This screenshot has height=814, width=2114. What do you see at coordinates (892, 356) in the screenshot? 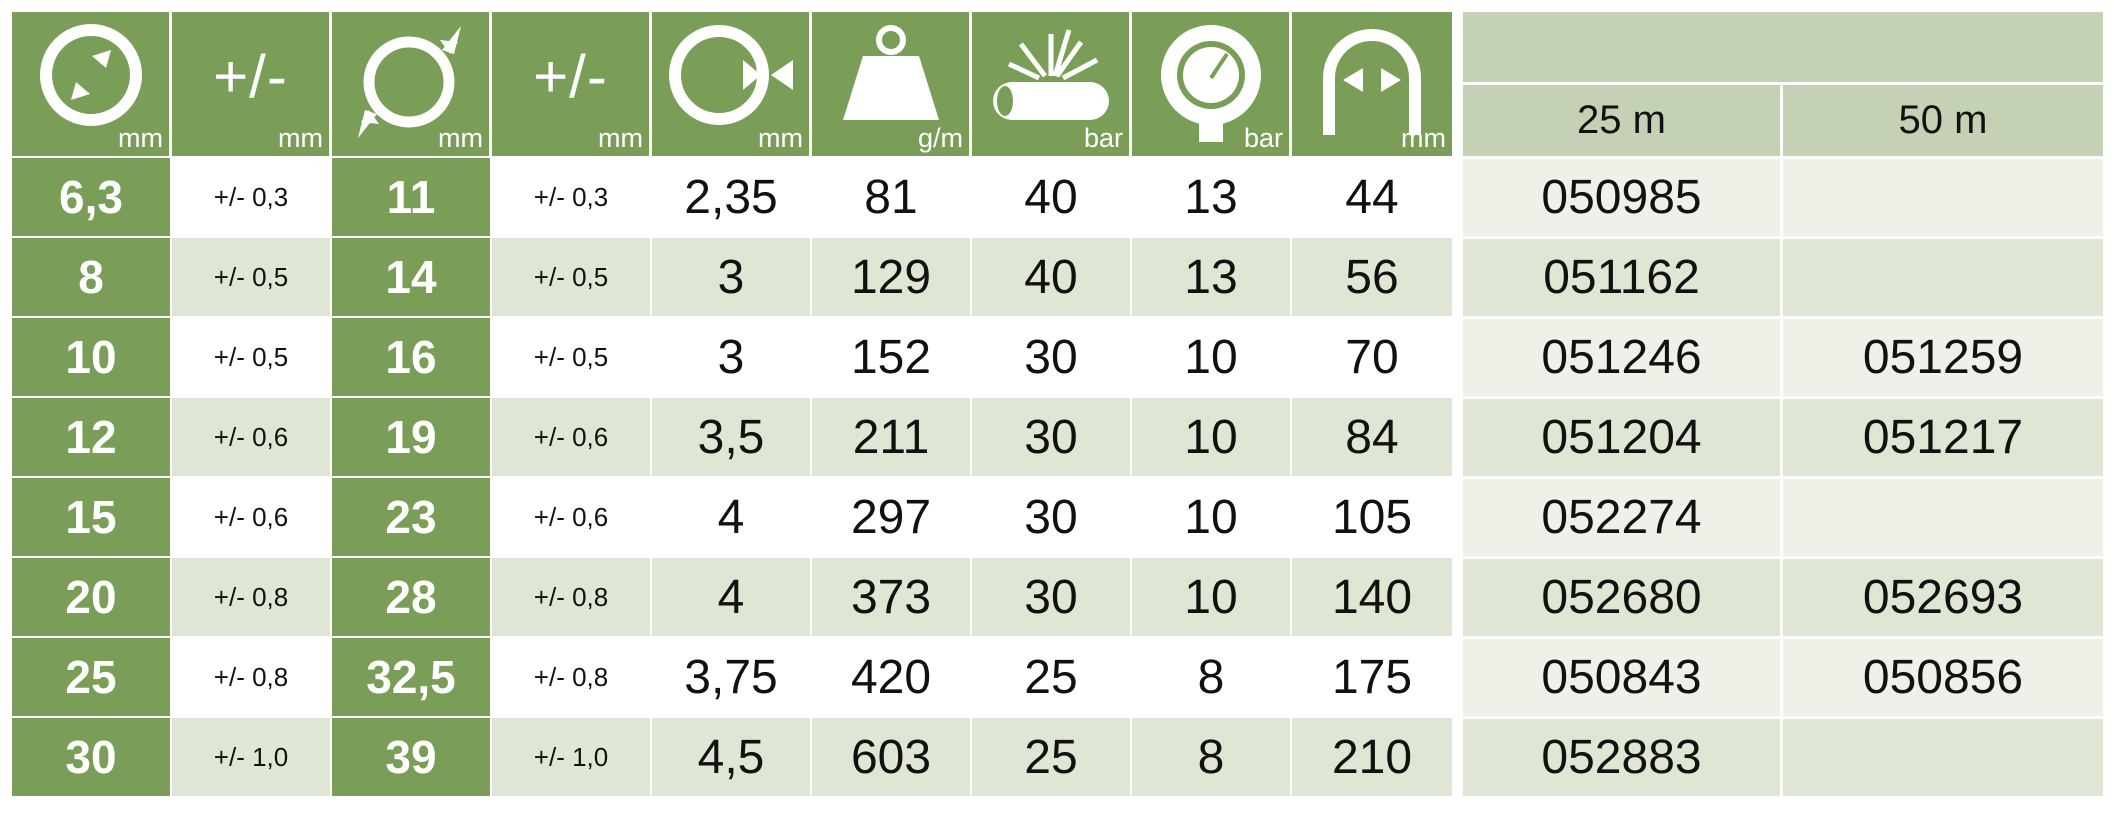
I see `weight-value: 152` at bounding box center [892, 356].